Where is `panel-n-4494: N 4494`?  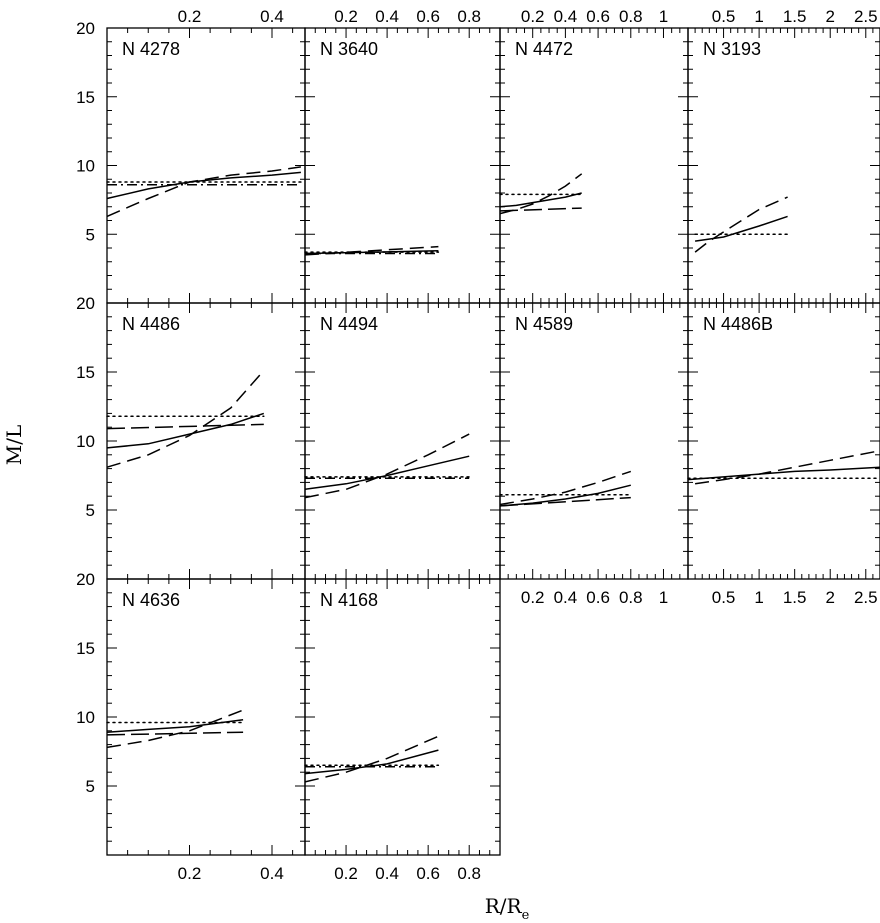
panel-n-4494: N 4494 is located at coordinates (402, 441).